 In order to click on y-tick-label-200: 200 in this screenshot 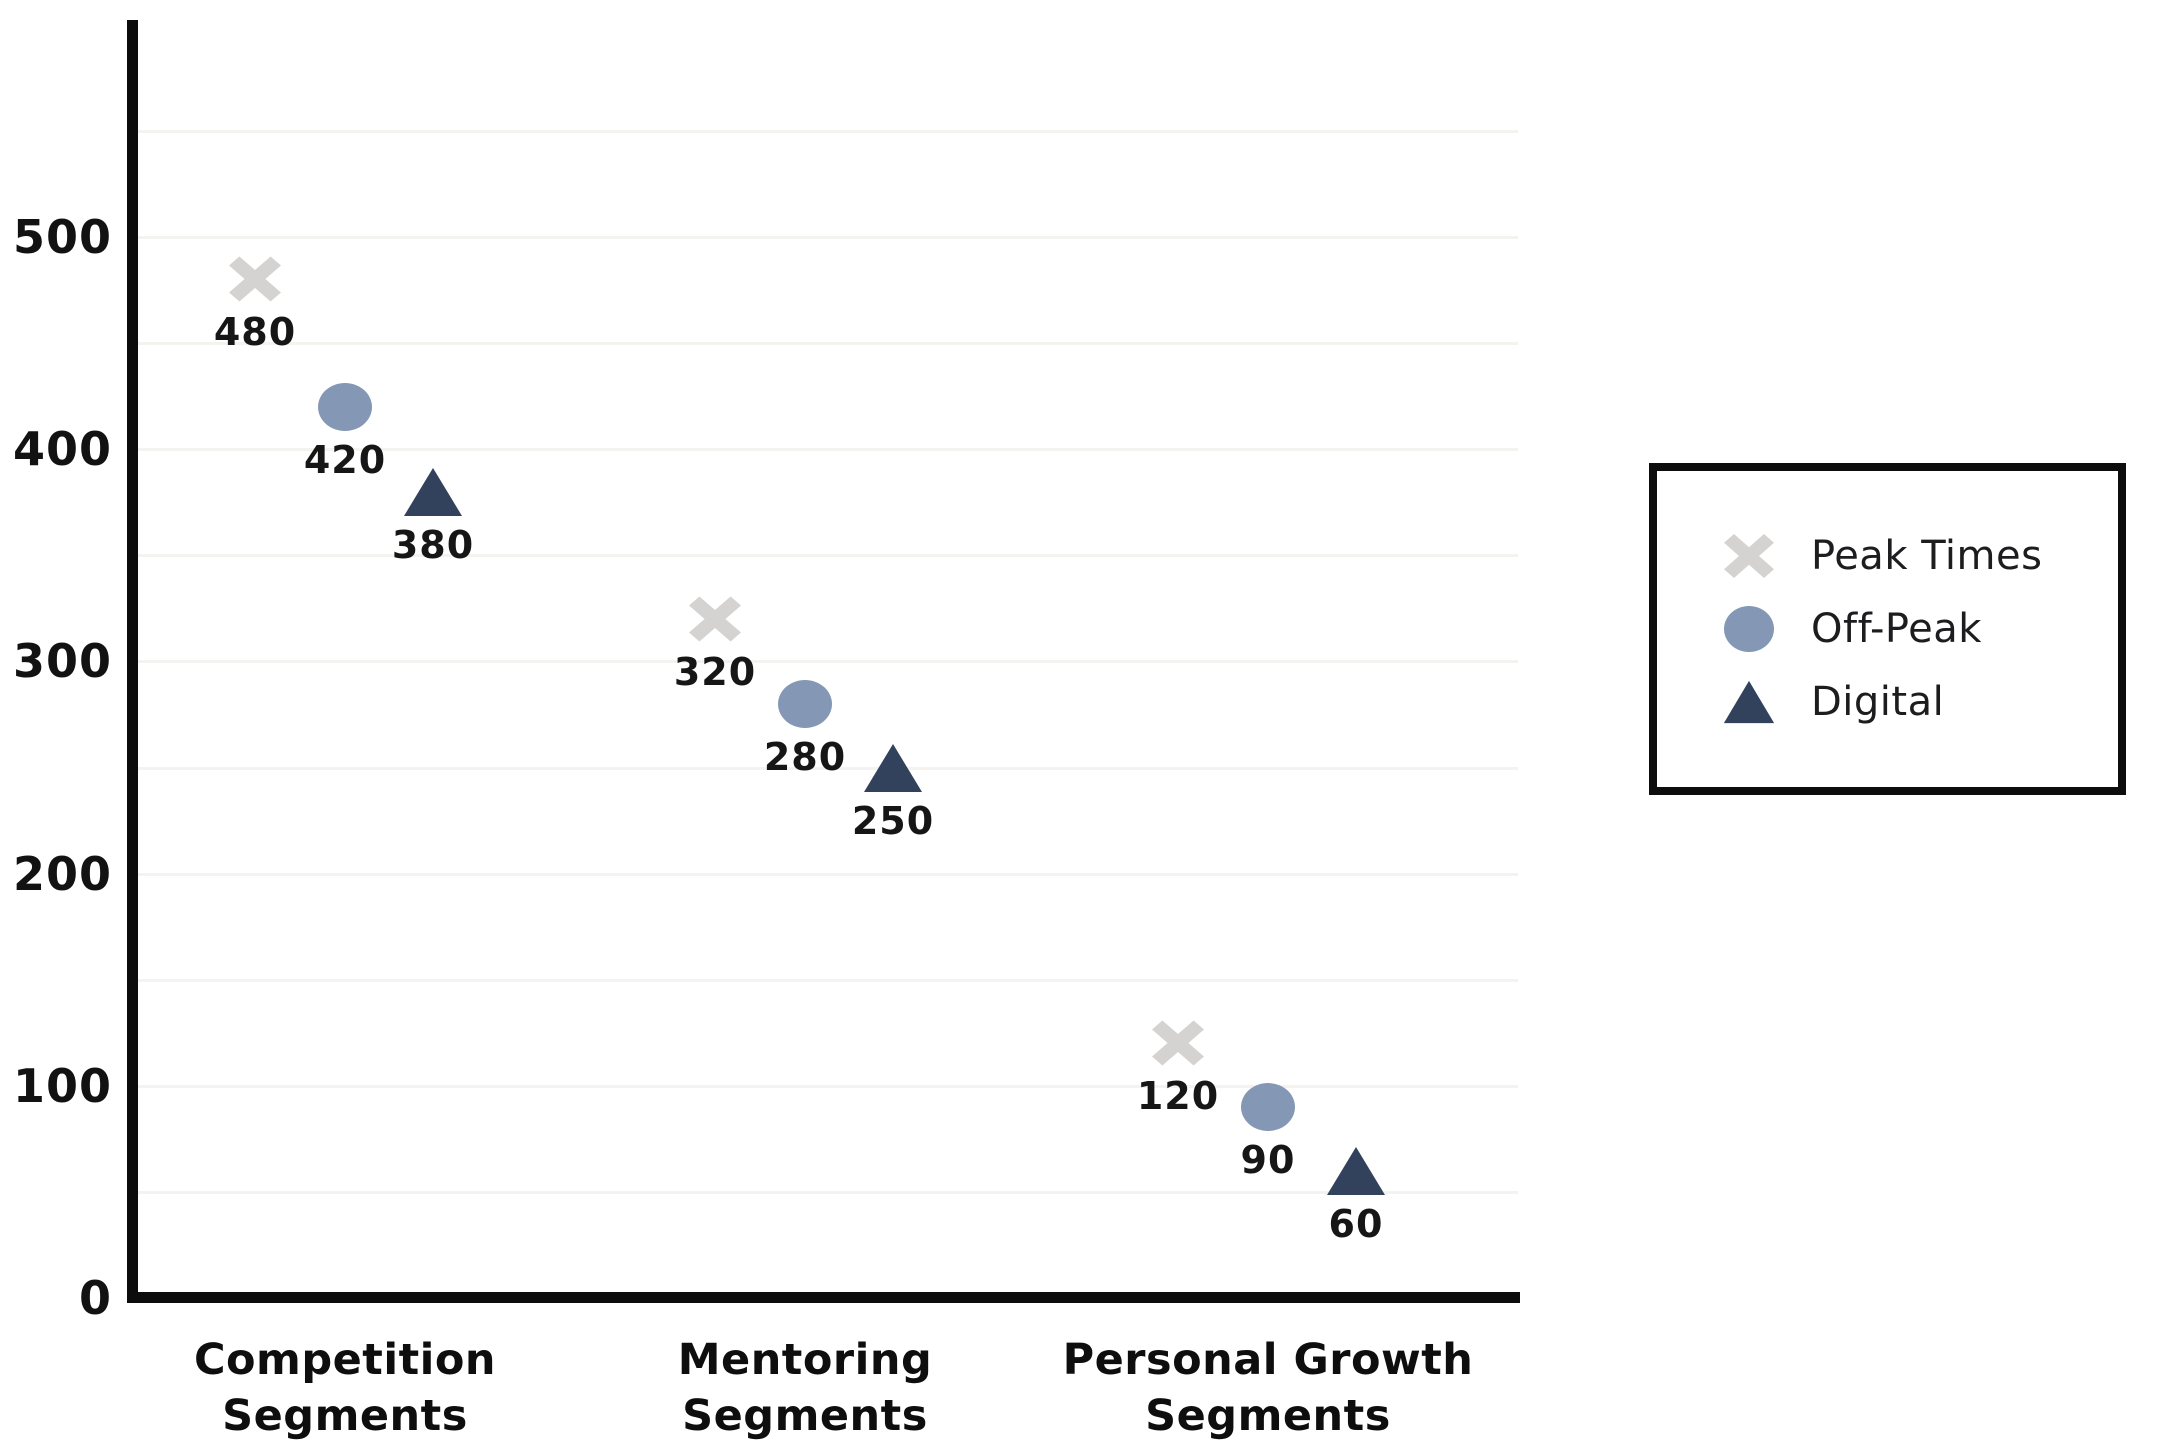, I will do `click(62, 873)`.